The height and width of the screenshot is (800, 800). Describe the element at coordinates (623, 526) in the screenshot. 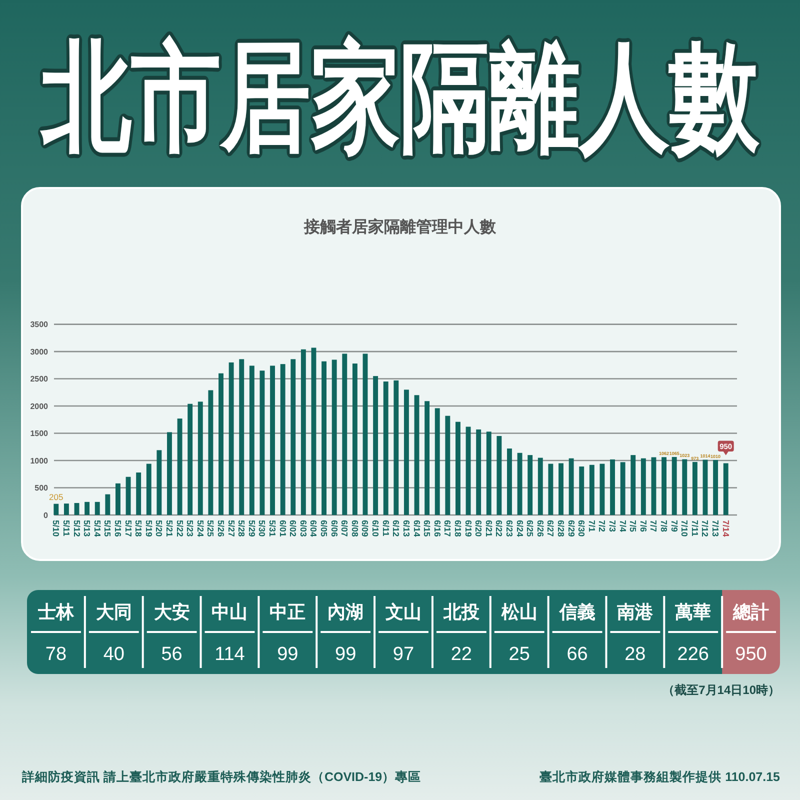

I see `x-tick-label: 7/4` at that location.